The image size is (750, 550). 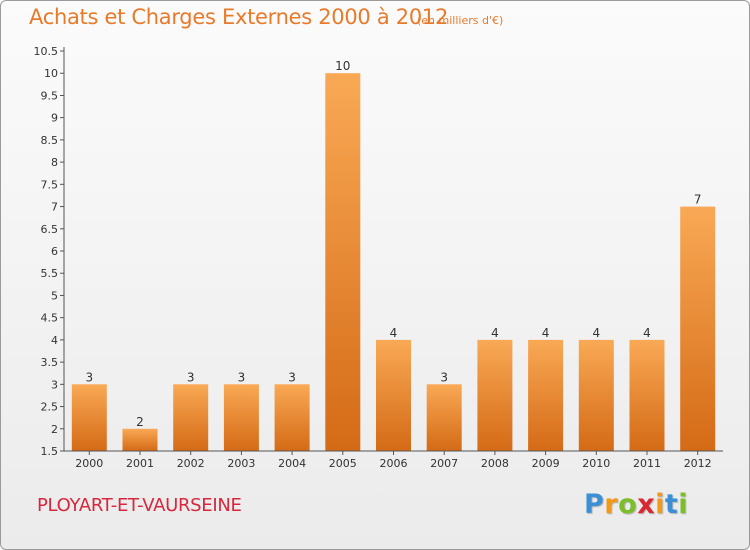 What do you see at coordinates (54, 340) in the screenshot?
I see `y-tick-label: 4` at bounding box center [54, 340].